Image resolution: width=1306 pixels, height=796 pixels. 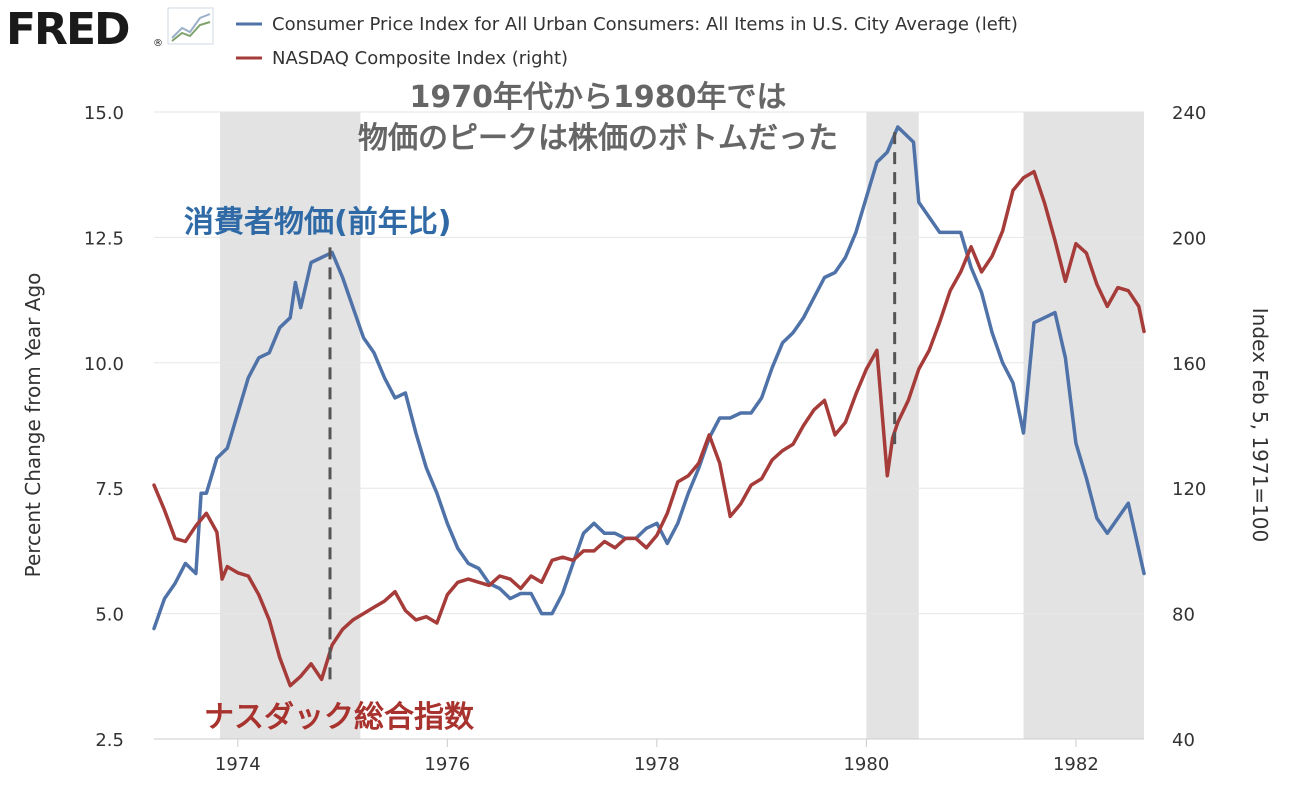 I want to click on right-tick-label-3: 160, so click(x=1189, y=364).